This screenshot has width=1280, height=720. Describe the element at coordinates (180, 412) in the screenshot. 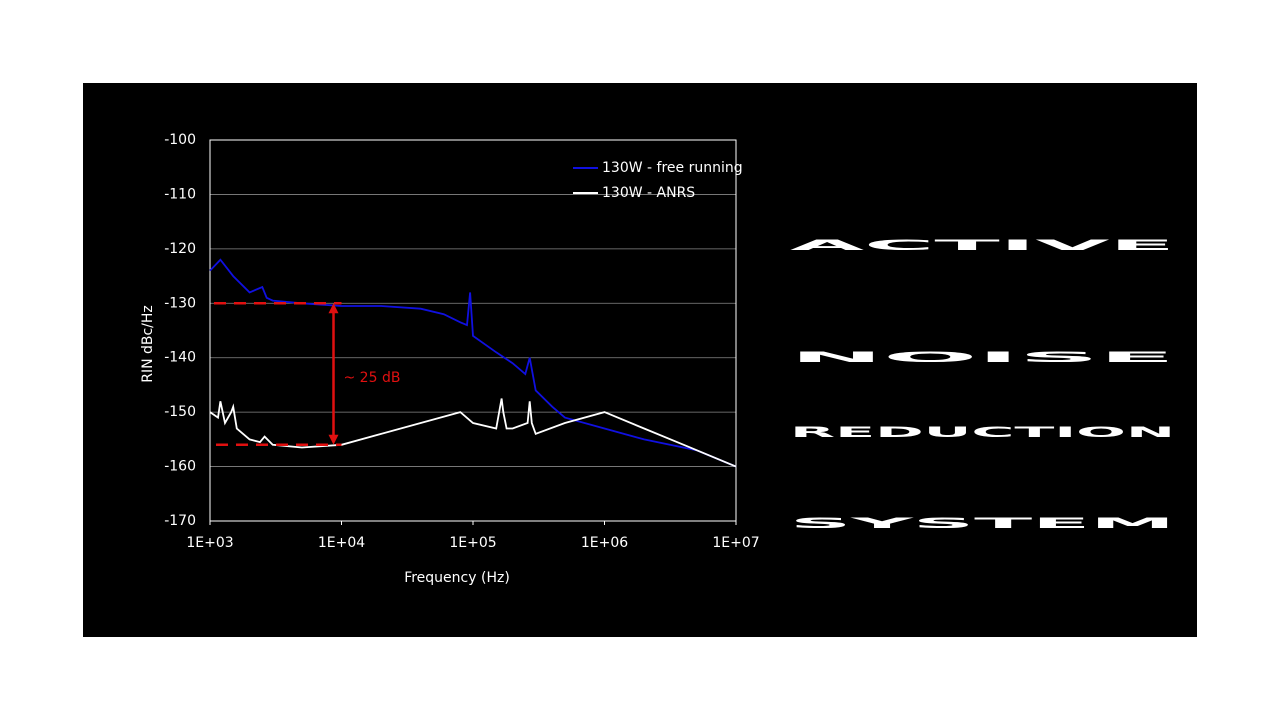

I see `y-tick-label: -150` at that location.